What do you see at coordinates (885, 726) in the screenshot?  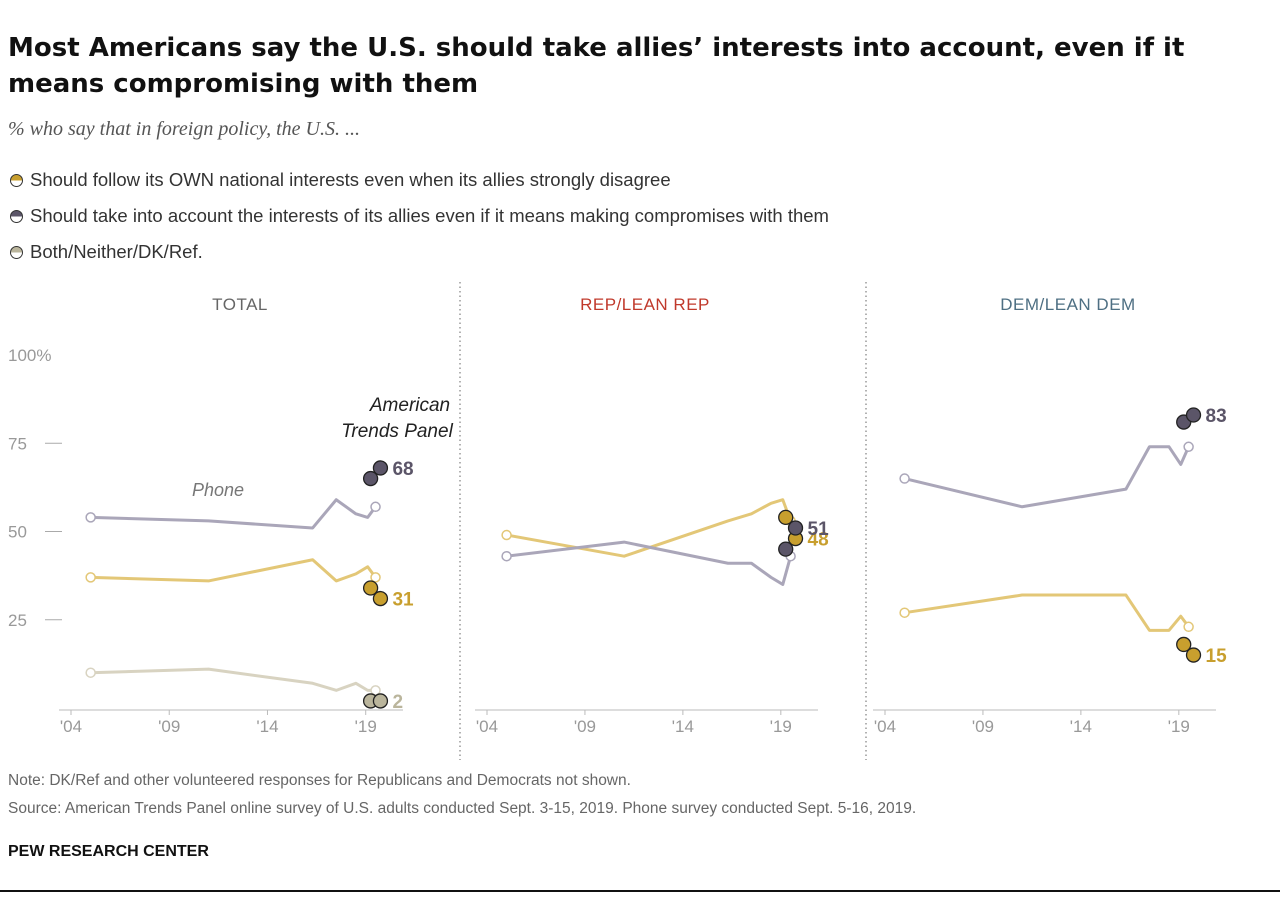 I see `x-tick-label-3-0: '04` at bounding box center [885, 726].